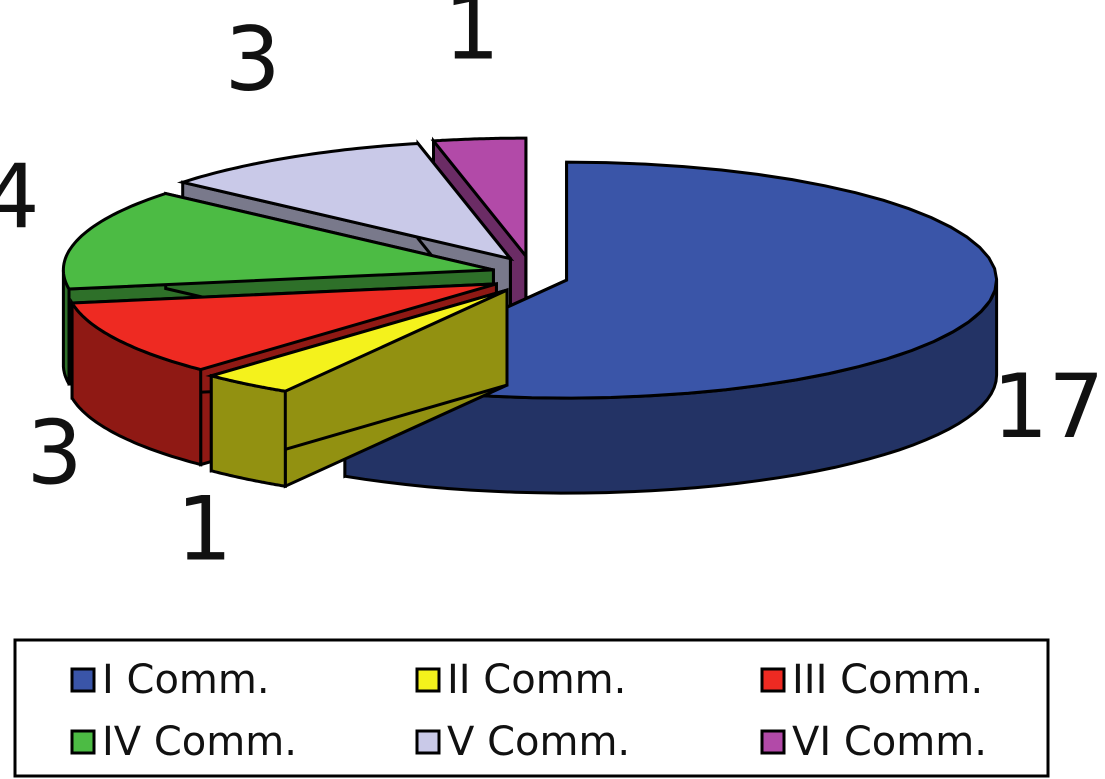 Image resolution: width=1105 pixels, height=779 pixels. Describe the element at coordinates (248, 430) in the screenshot. I see `slice-side` at that location.